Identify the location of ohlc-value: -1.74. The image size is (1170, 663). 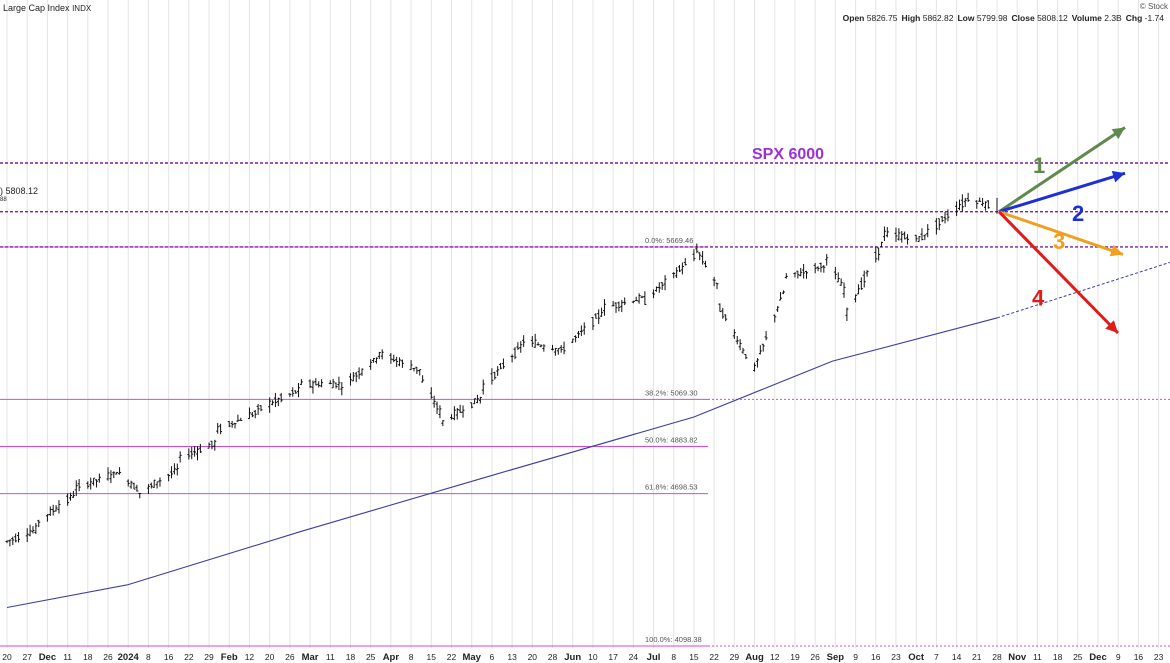
(1154, 18).